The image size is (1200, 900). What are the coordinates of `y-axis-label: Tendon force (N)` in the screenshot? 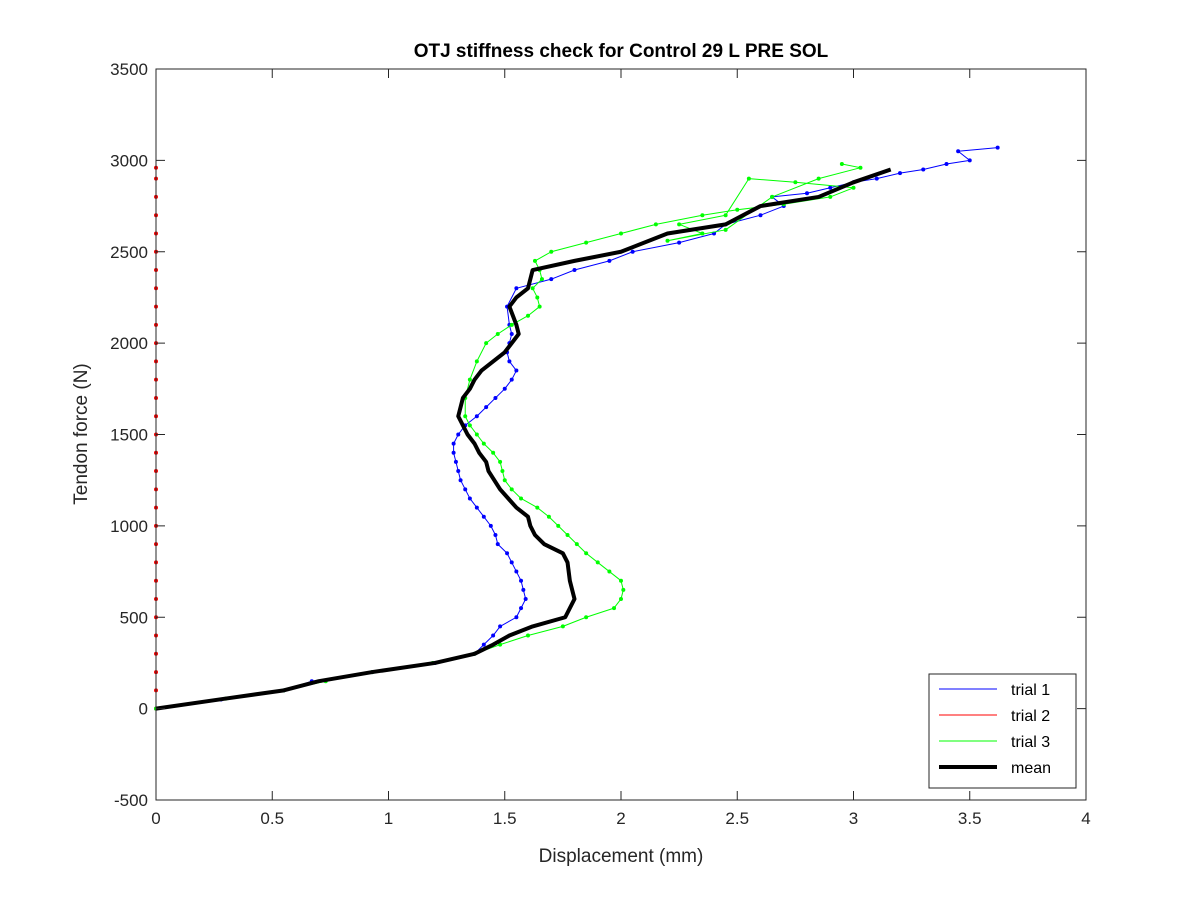 It's located at (81, 434).